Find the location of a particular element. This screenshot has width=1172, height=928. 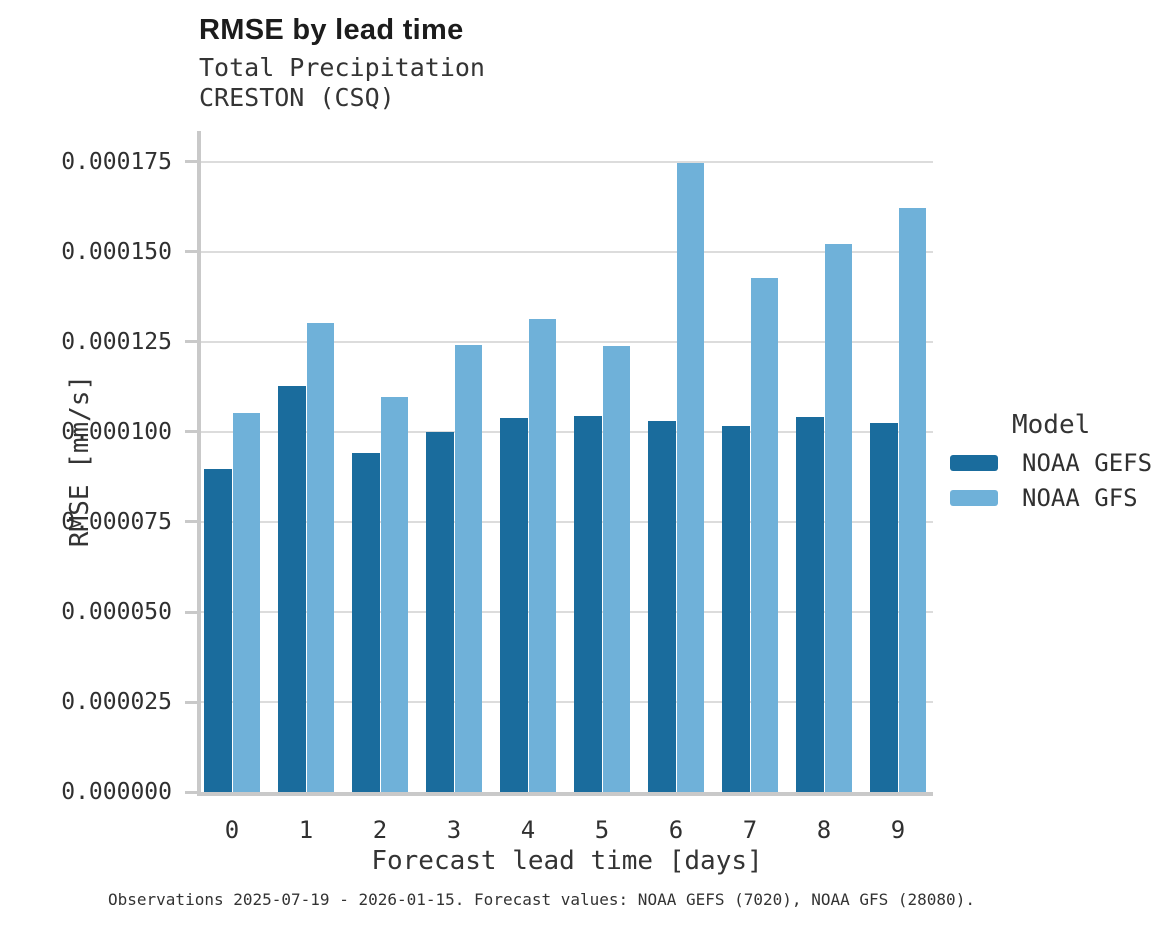

y-tick-label: 0.000075 is located at coordinates (116, 521).